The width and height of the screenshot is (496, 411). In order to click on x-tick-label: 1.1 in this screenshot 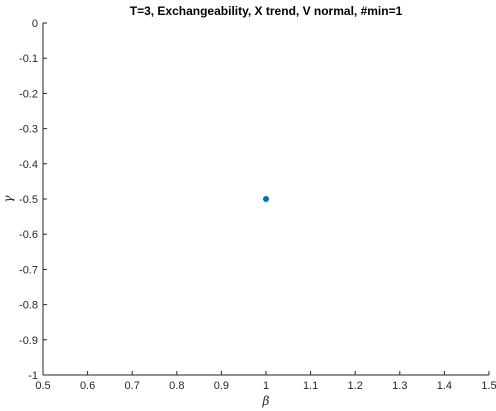, I will do `click(310, 386)`.